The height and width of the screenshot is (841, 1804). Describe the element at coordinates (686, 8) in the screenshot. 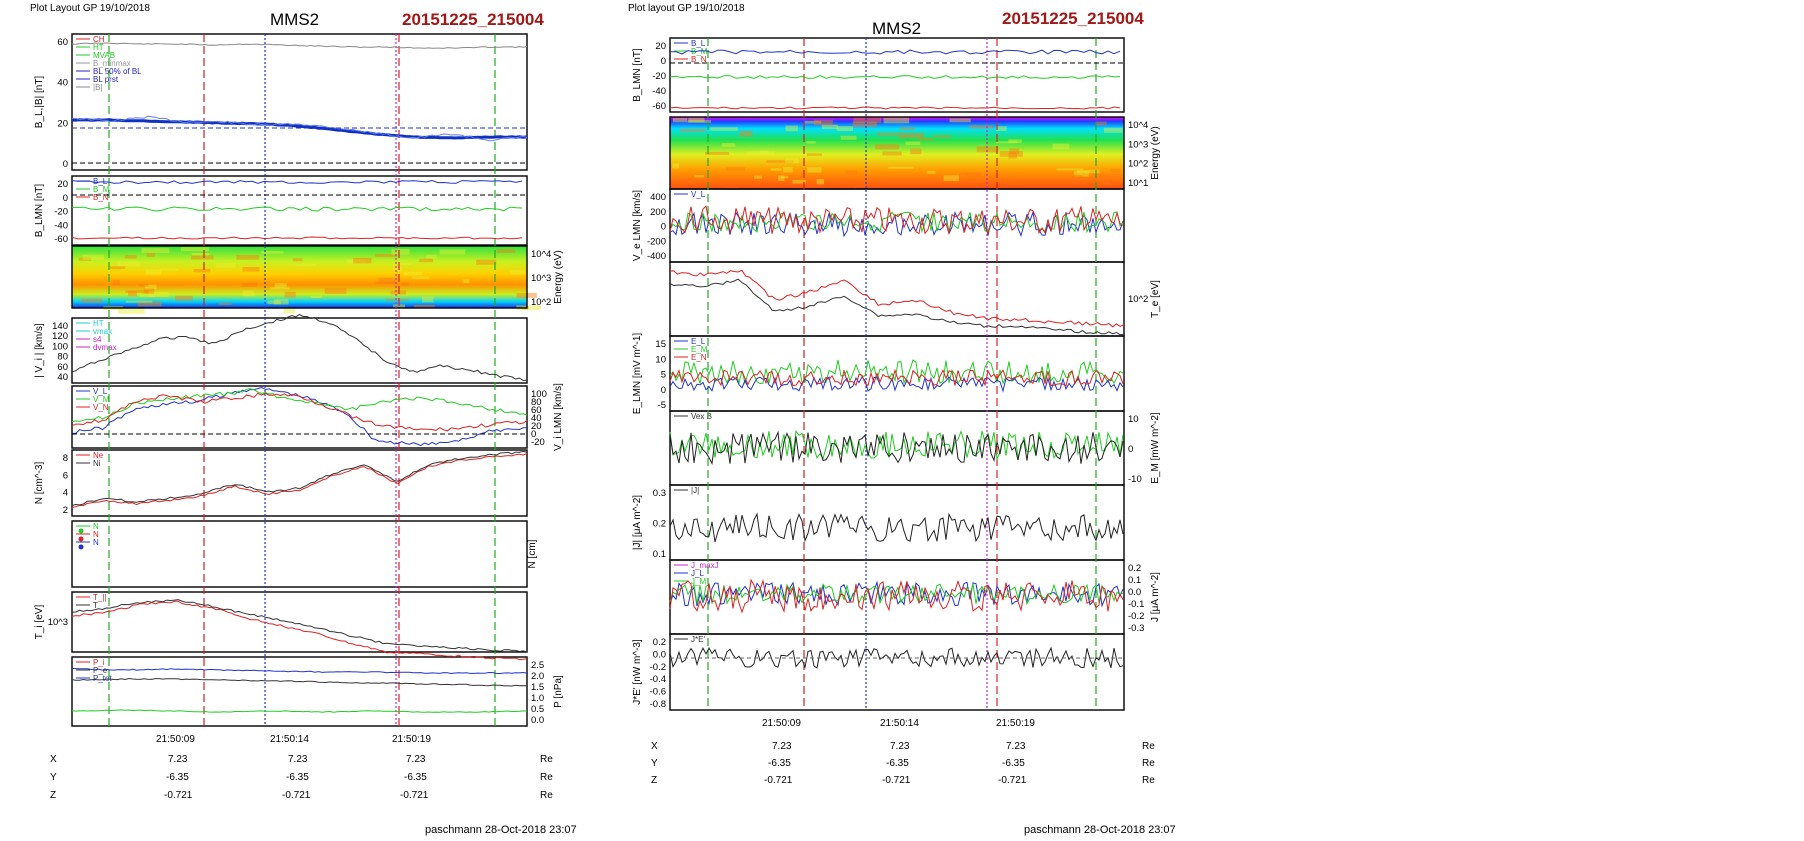

I see `layout-label-right: Plot layout GP 19/10/2018` at that location.